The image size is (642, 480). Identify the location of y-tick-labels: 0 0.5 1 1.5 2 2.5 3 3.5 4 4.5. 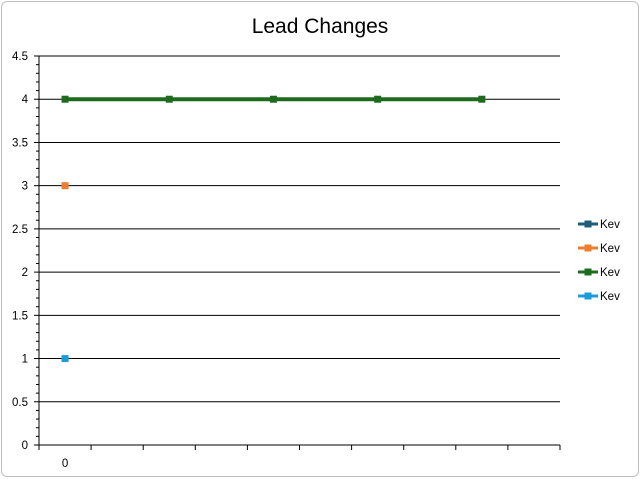
(20, 251).